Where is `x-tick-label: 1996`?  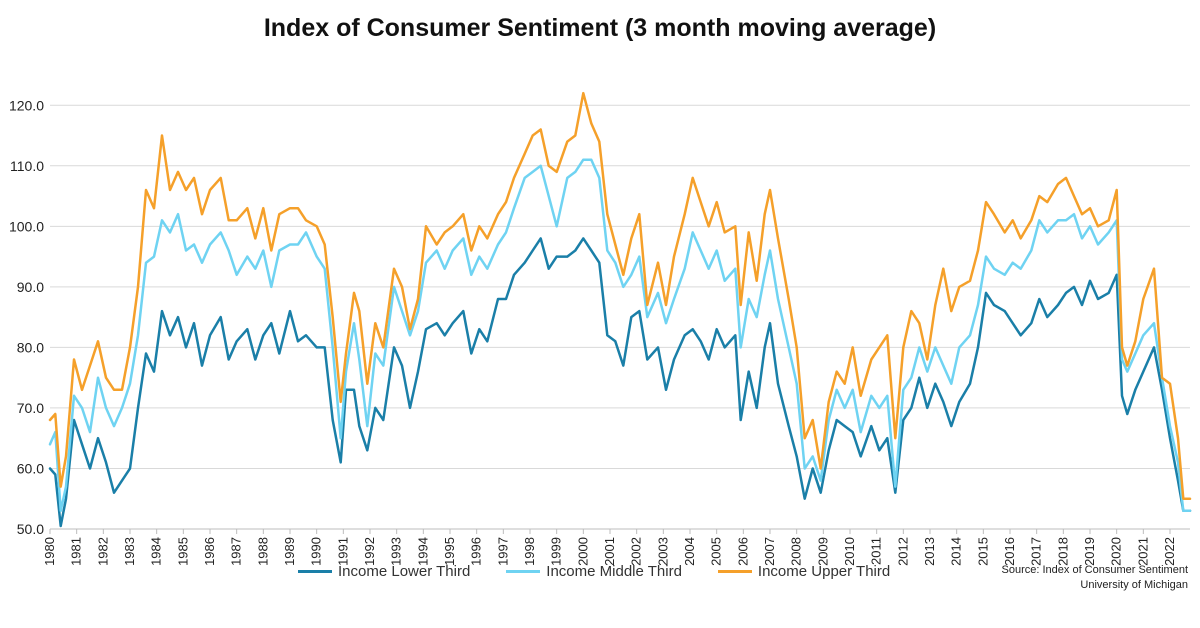
x-tick-label: 1996 is located at coordinates (476, 551).